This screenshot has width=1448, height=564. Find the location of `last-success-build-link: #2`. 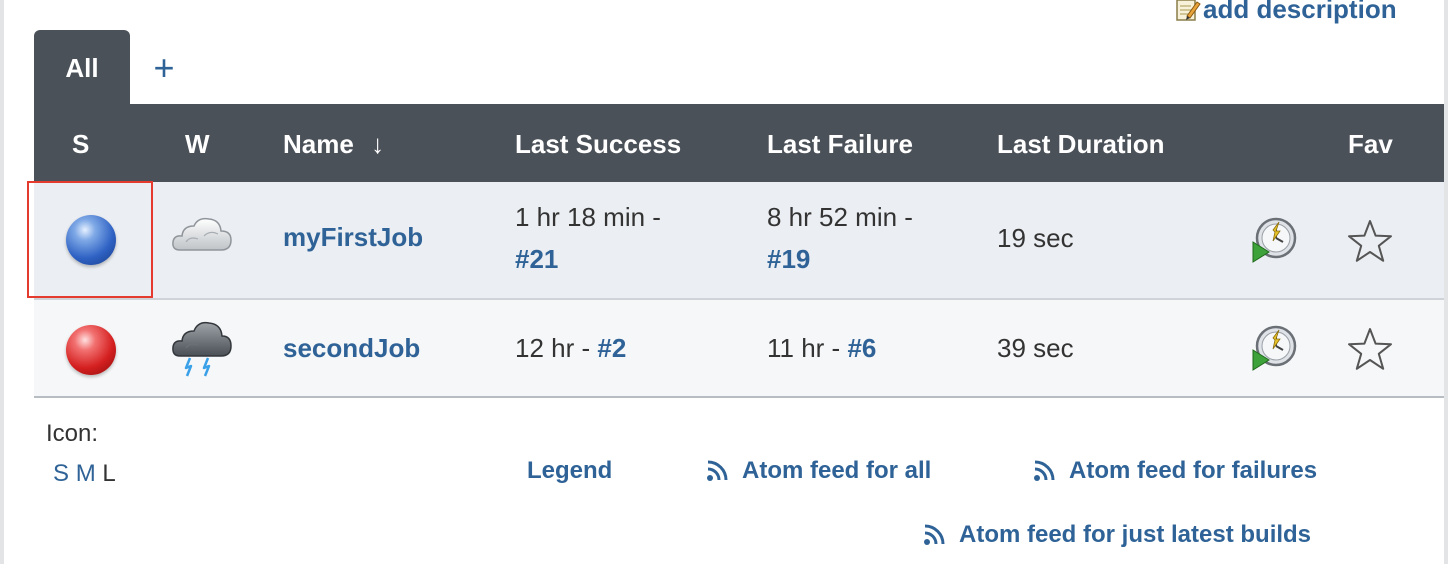

last-success-build-link: #2 is located at coordinates (612, 348).